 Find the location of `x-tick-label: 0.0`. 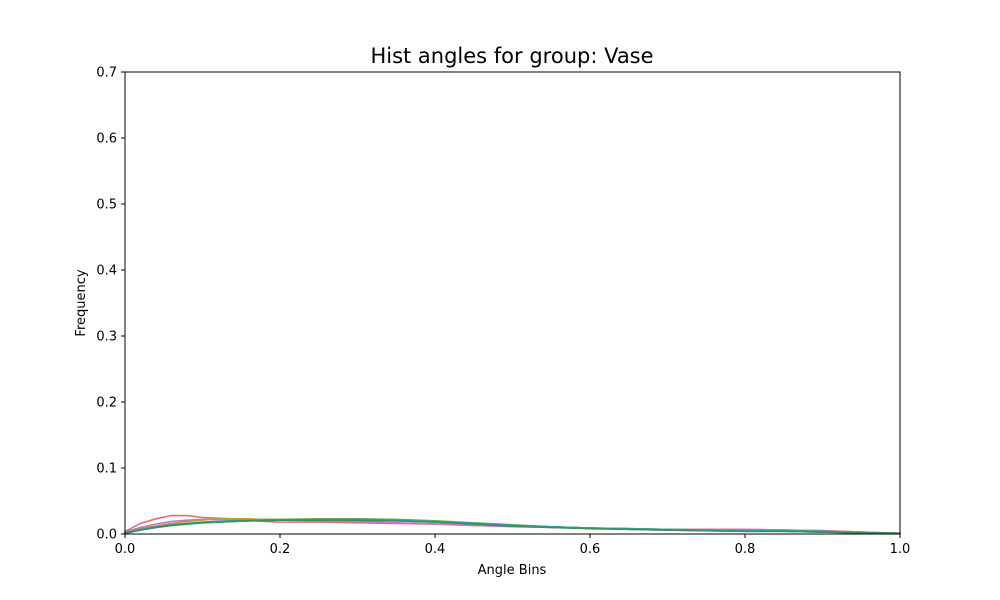

x-tick-label: 0.0 is located at coordinates (125, 549).